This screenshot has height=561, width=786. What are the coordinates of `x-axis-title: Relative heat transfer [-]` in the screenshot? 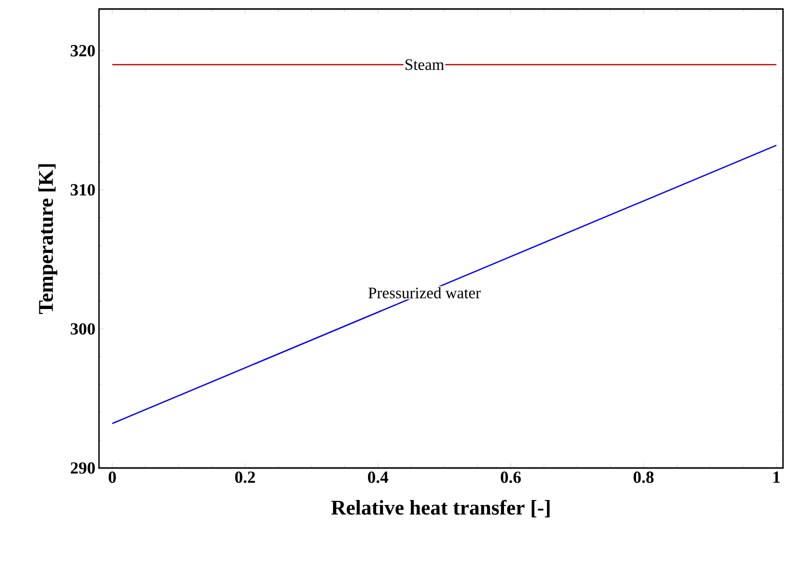 It's located at (440, 509).